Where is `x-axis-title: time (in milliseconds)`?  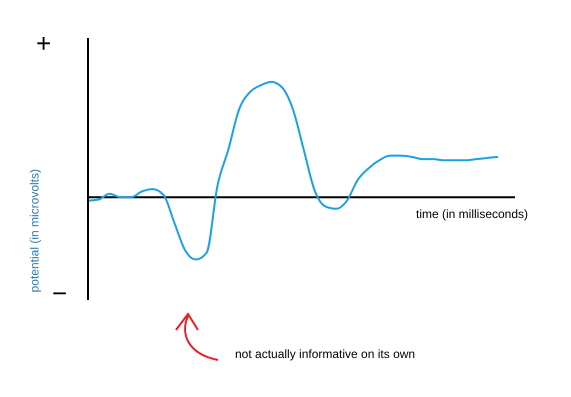
x-axis-title: time (in milliseconds) is located at coordinates (472, 214).